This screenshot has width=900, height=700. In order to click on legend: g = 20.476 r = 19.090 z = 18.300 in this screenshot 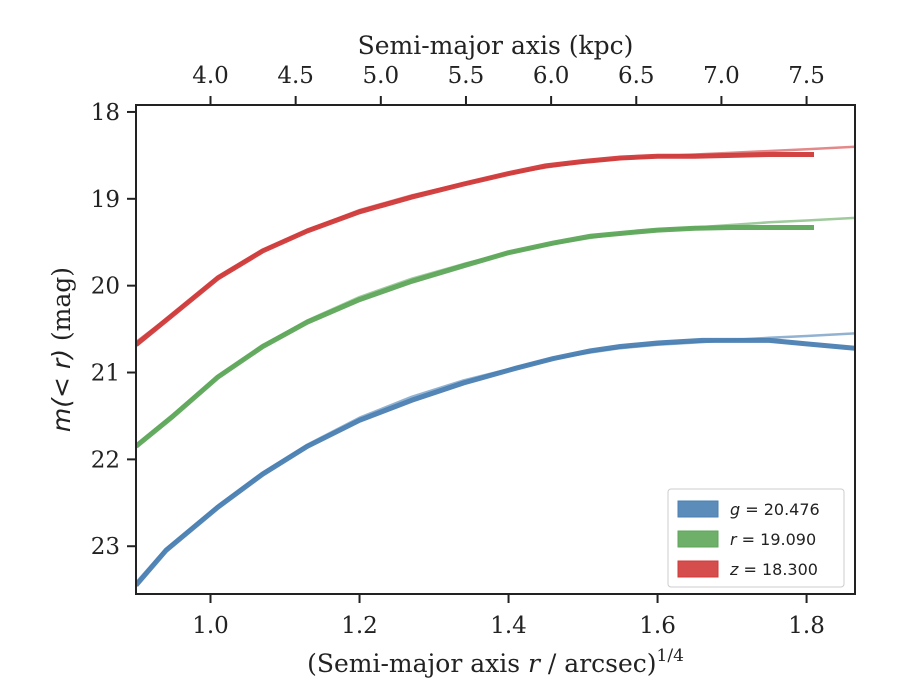, I will do `click(756, 538)`.